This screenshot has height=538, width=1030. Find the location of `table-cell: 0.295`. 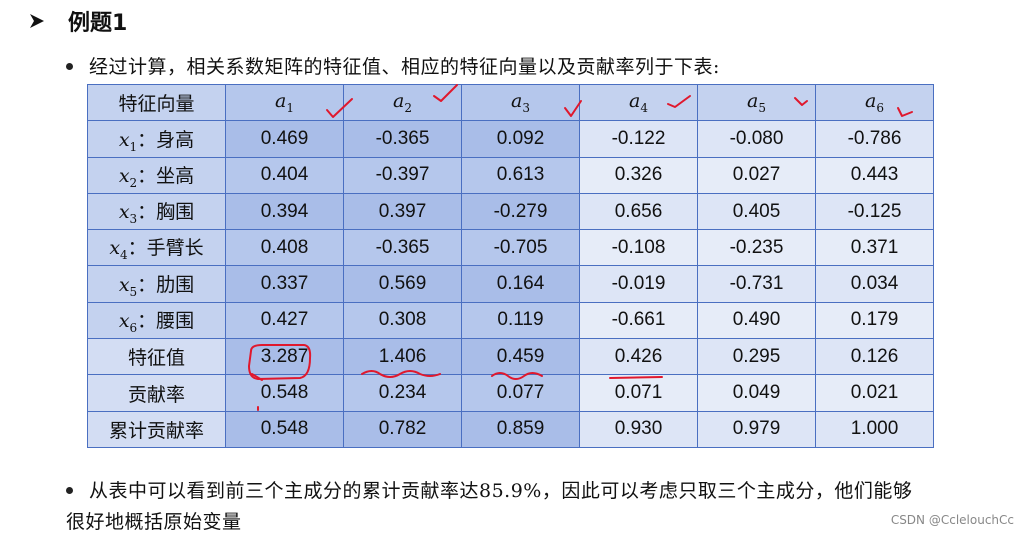

table-cell: 0.295 is located at coordinates (756, 357).